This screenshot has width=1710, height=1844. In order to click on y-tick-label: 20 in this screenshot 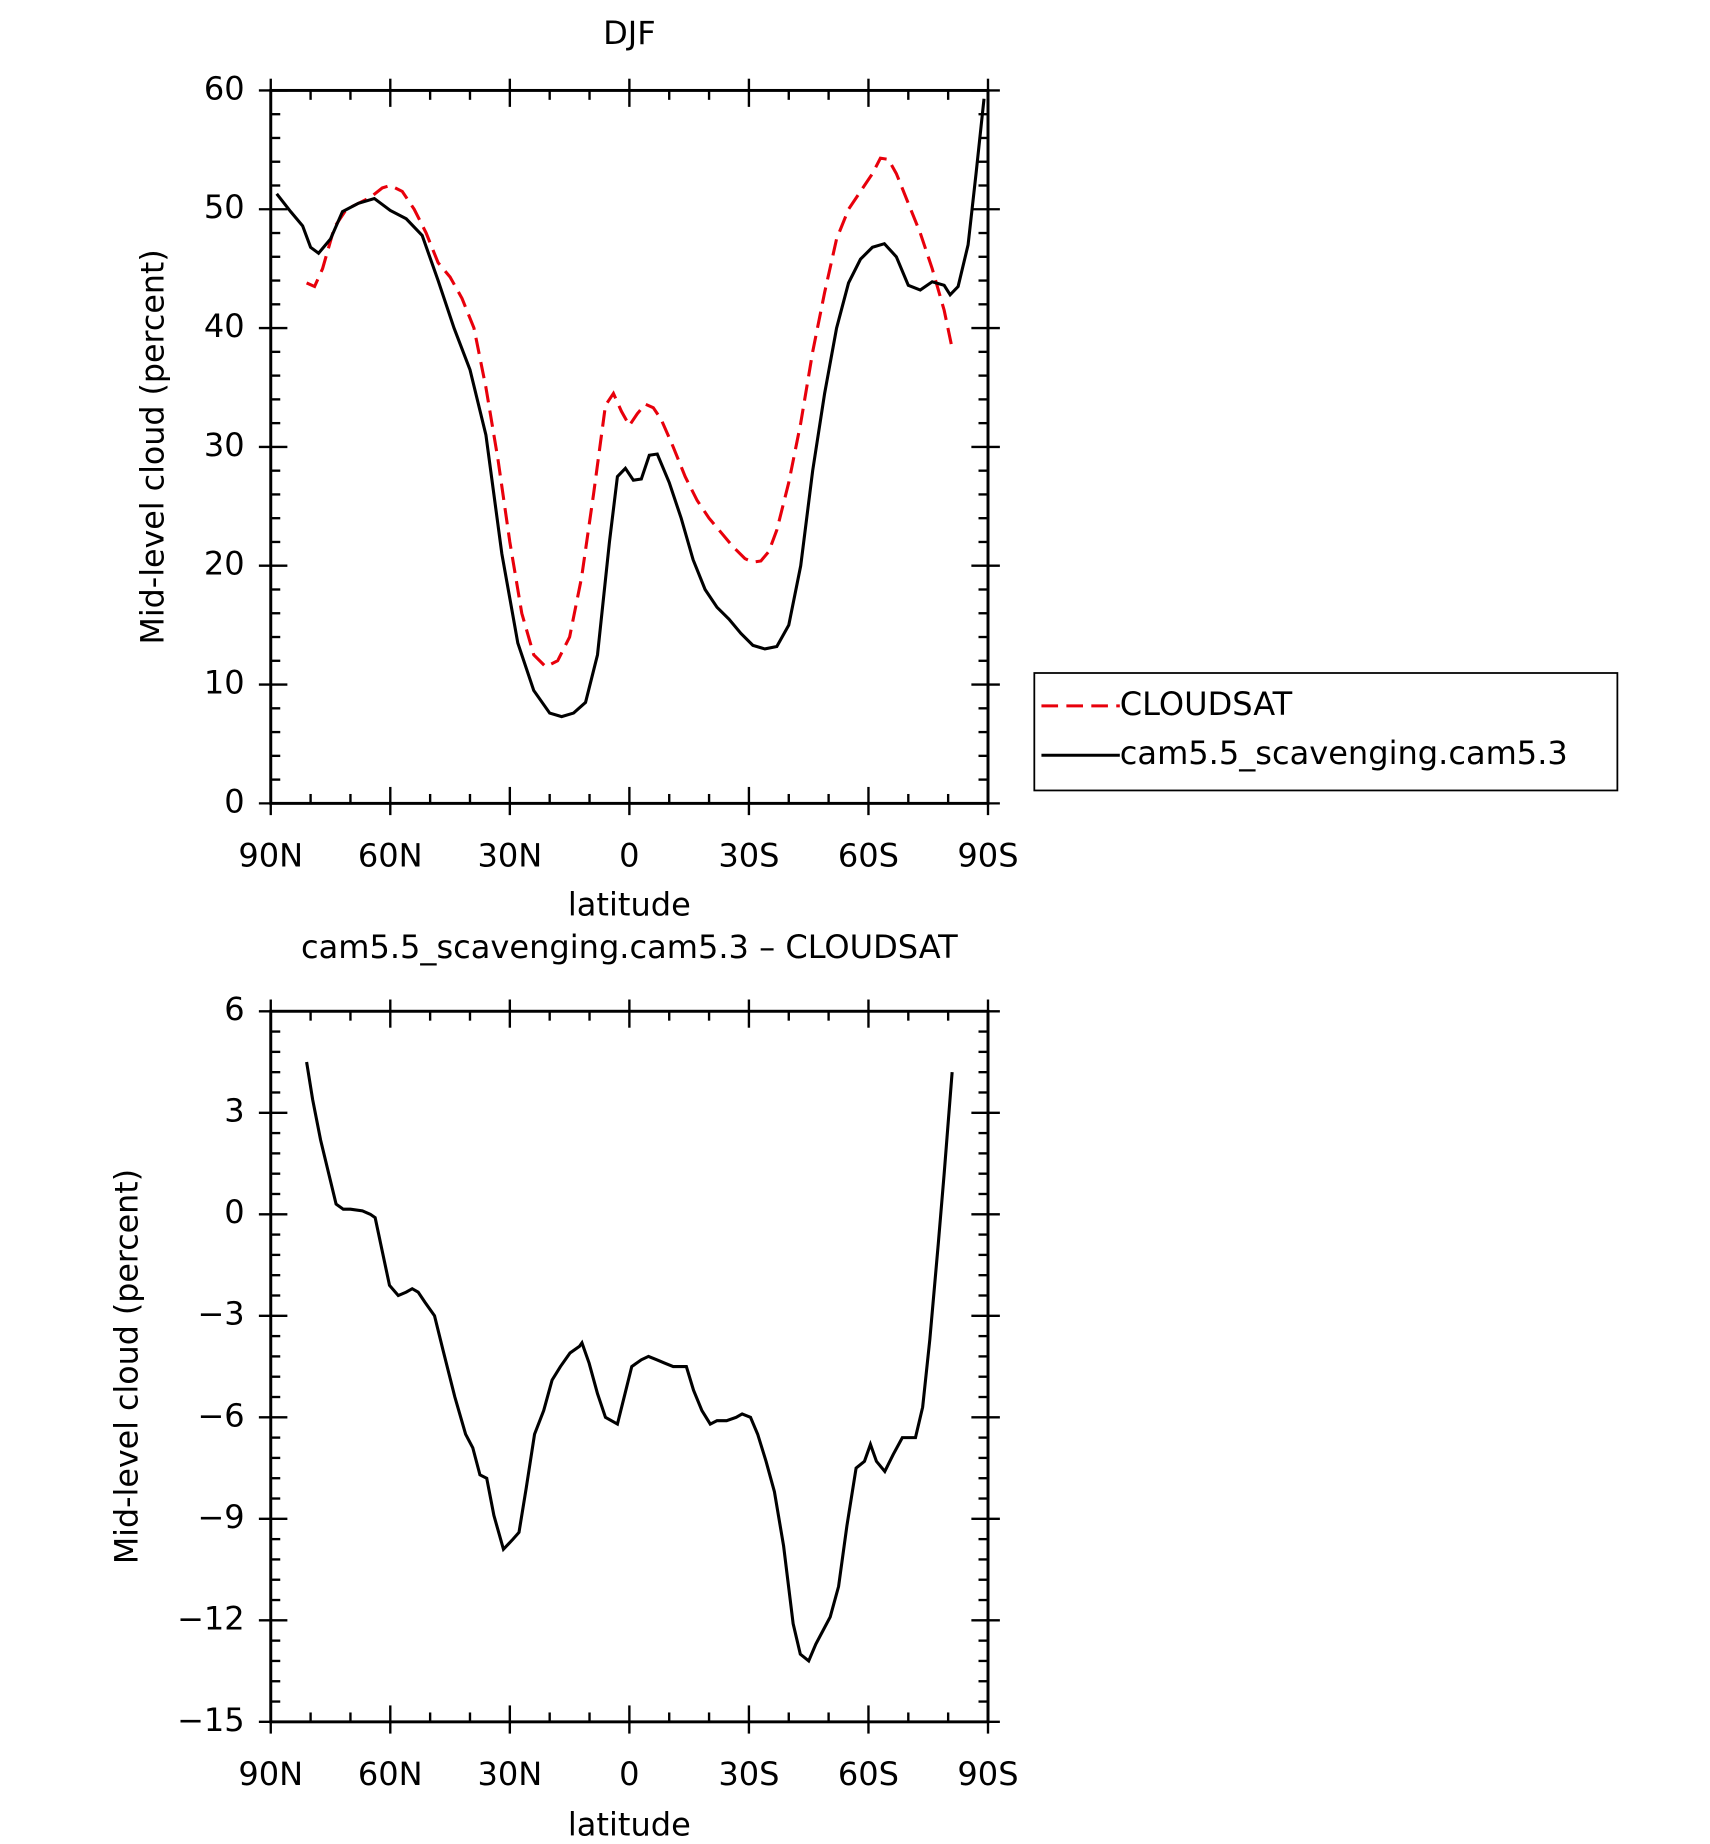, I will do `click(224, 564)`.